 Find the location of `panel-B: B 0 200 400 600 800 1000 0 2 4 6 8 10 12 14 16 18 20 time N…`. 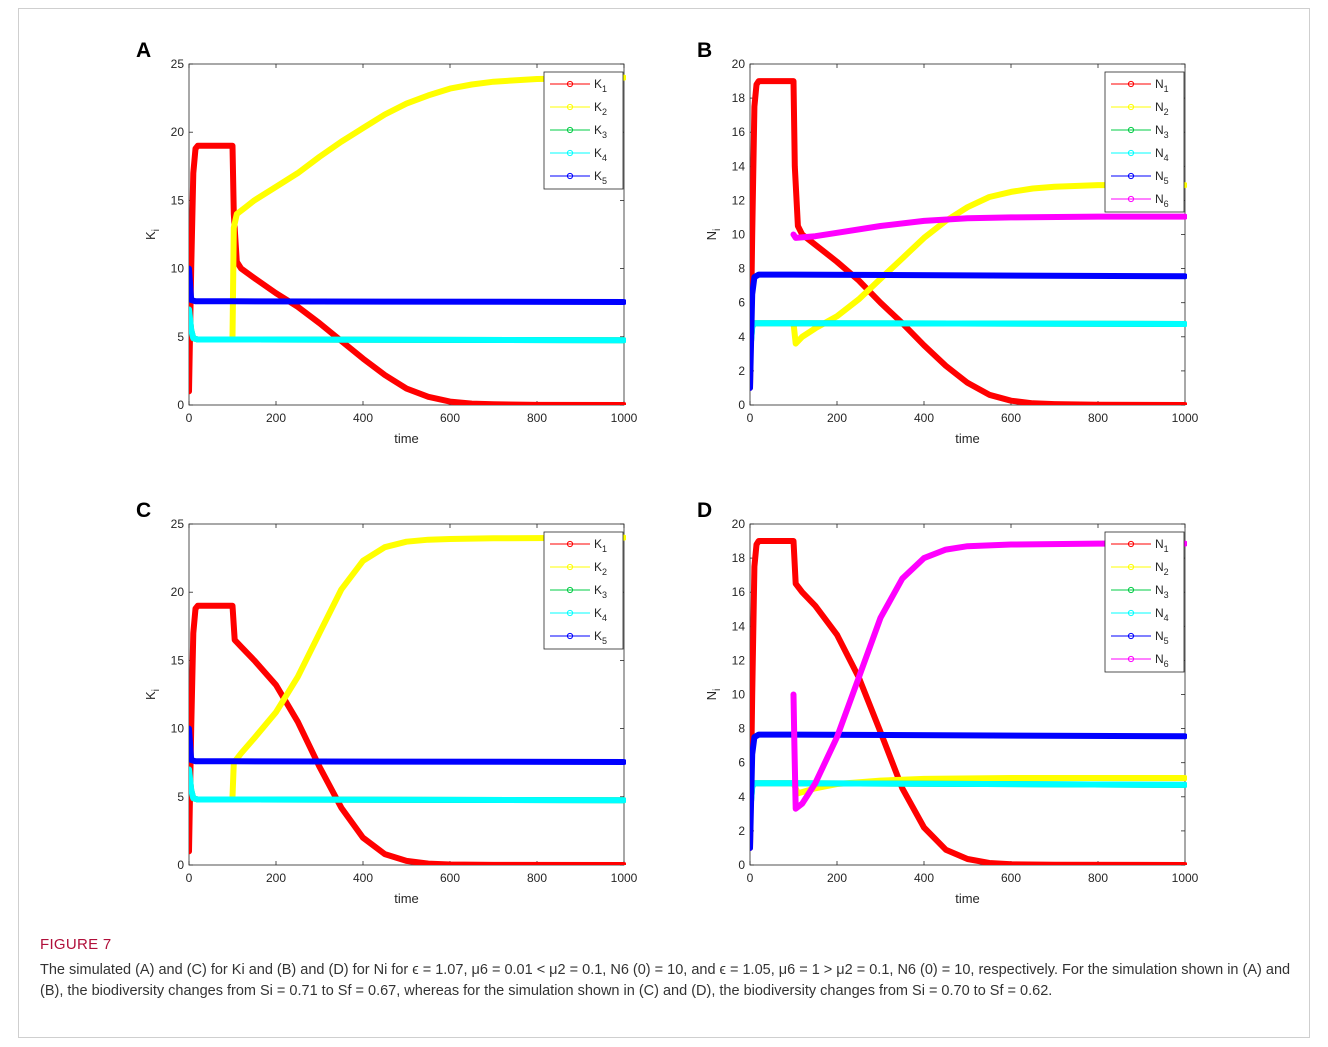

panel-B: B 0 200 400 600 800 1000 0 2 4 6 8 10 12 14 16 18 20 time N… is located at coordinates (948, 242).